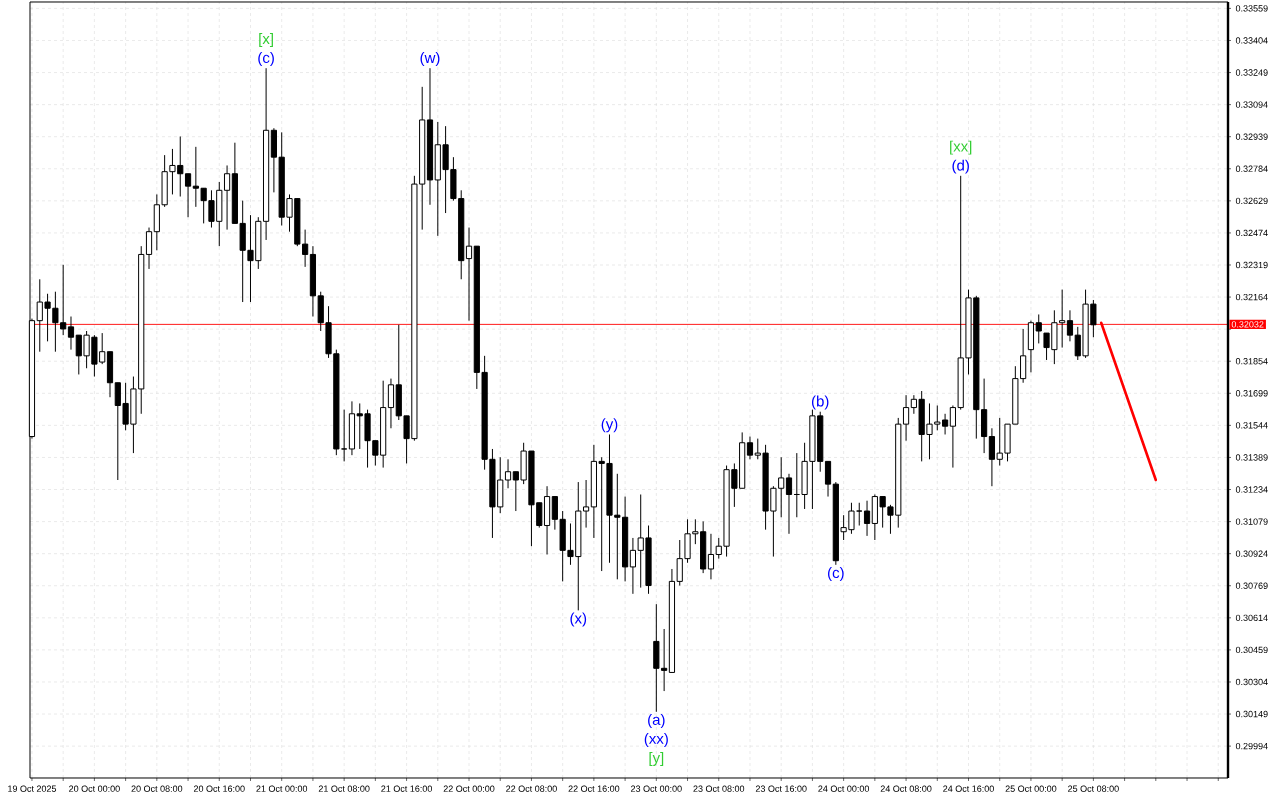 The image size is (1280, 800). I want to click on x-tick-label: 23 Oct 16:00, so click(781, 788).